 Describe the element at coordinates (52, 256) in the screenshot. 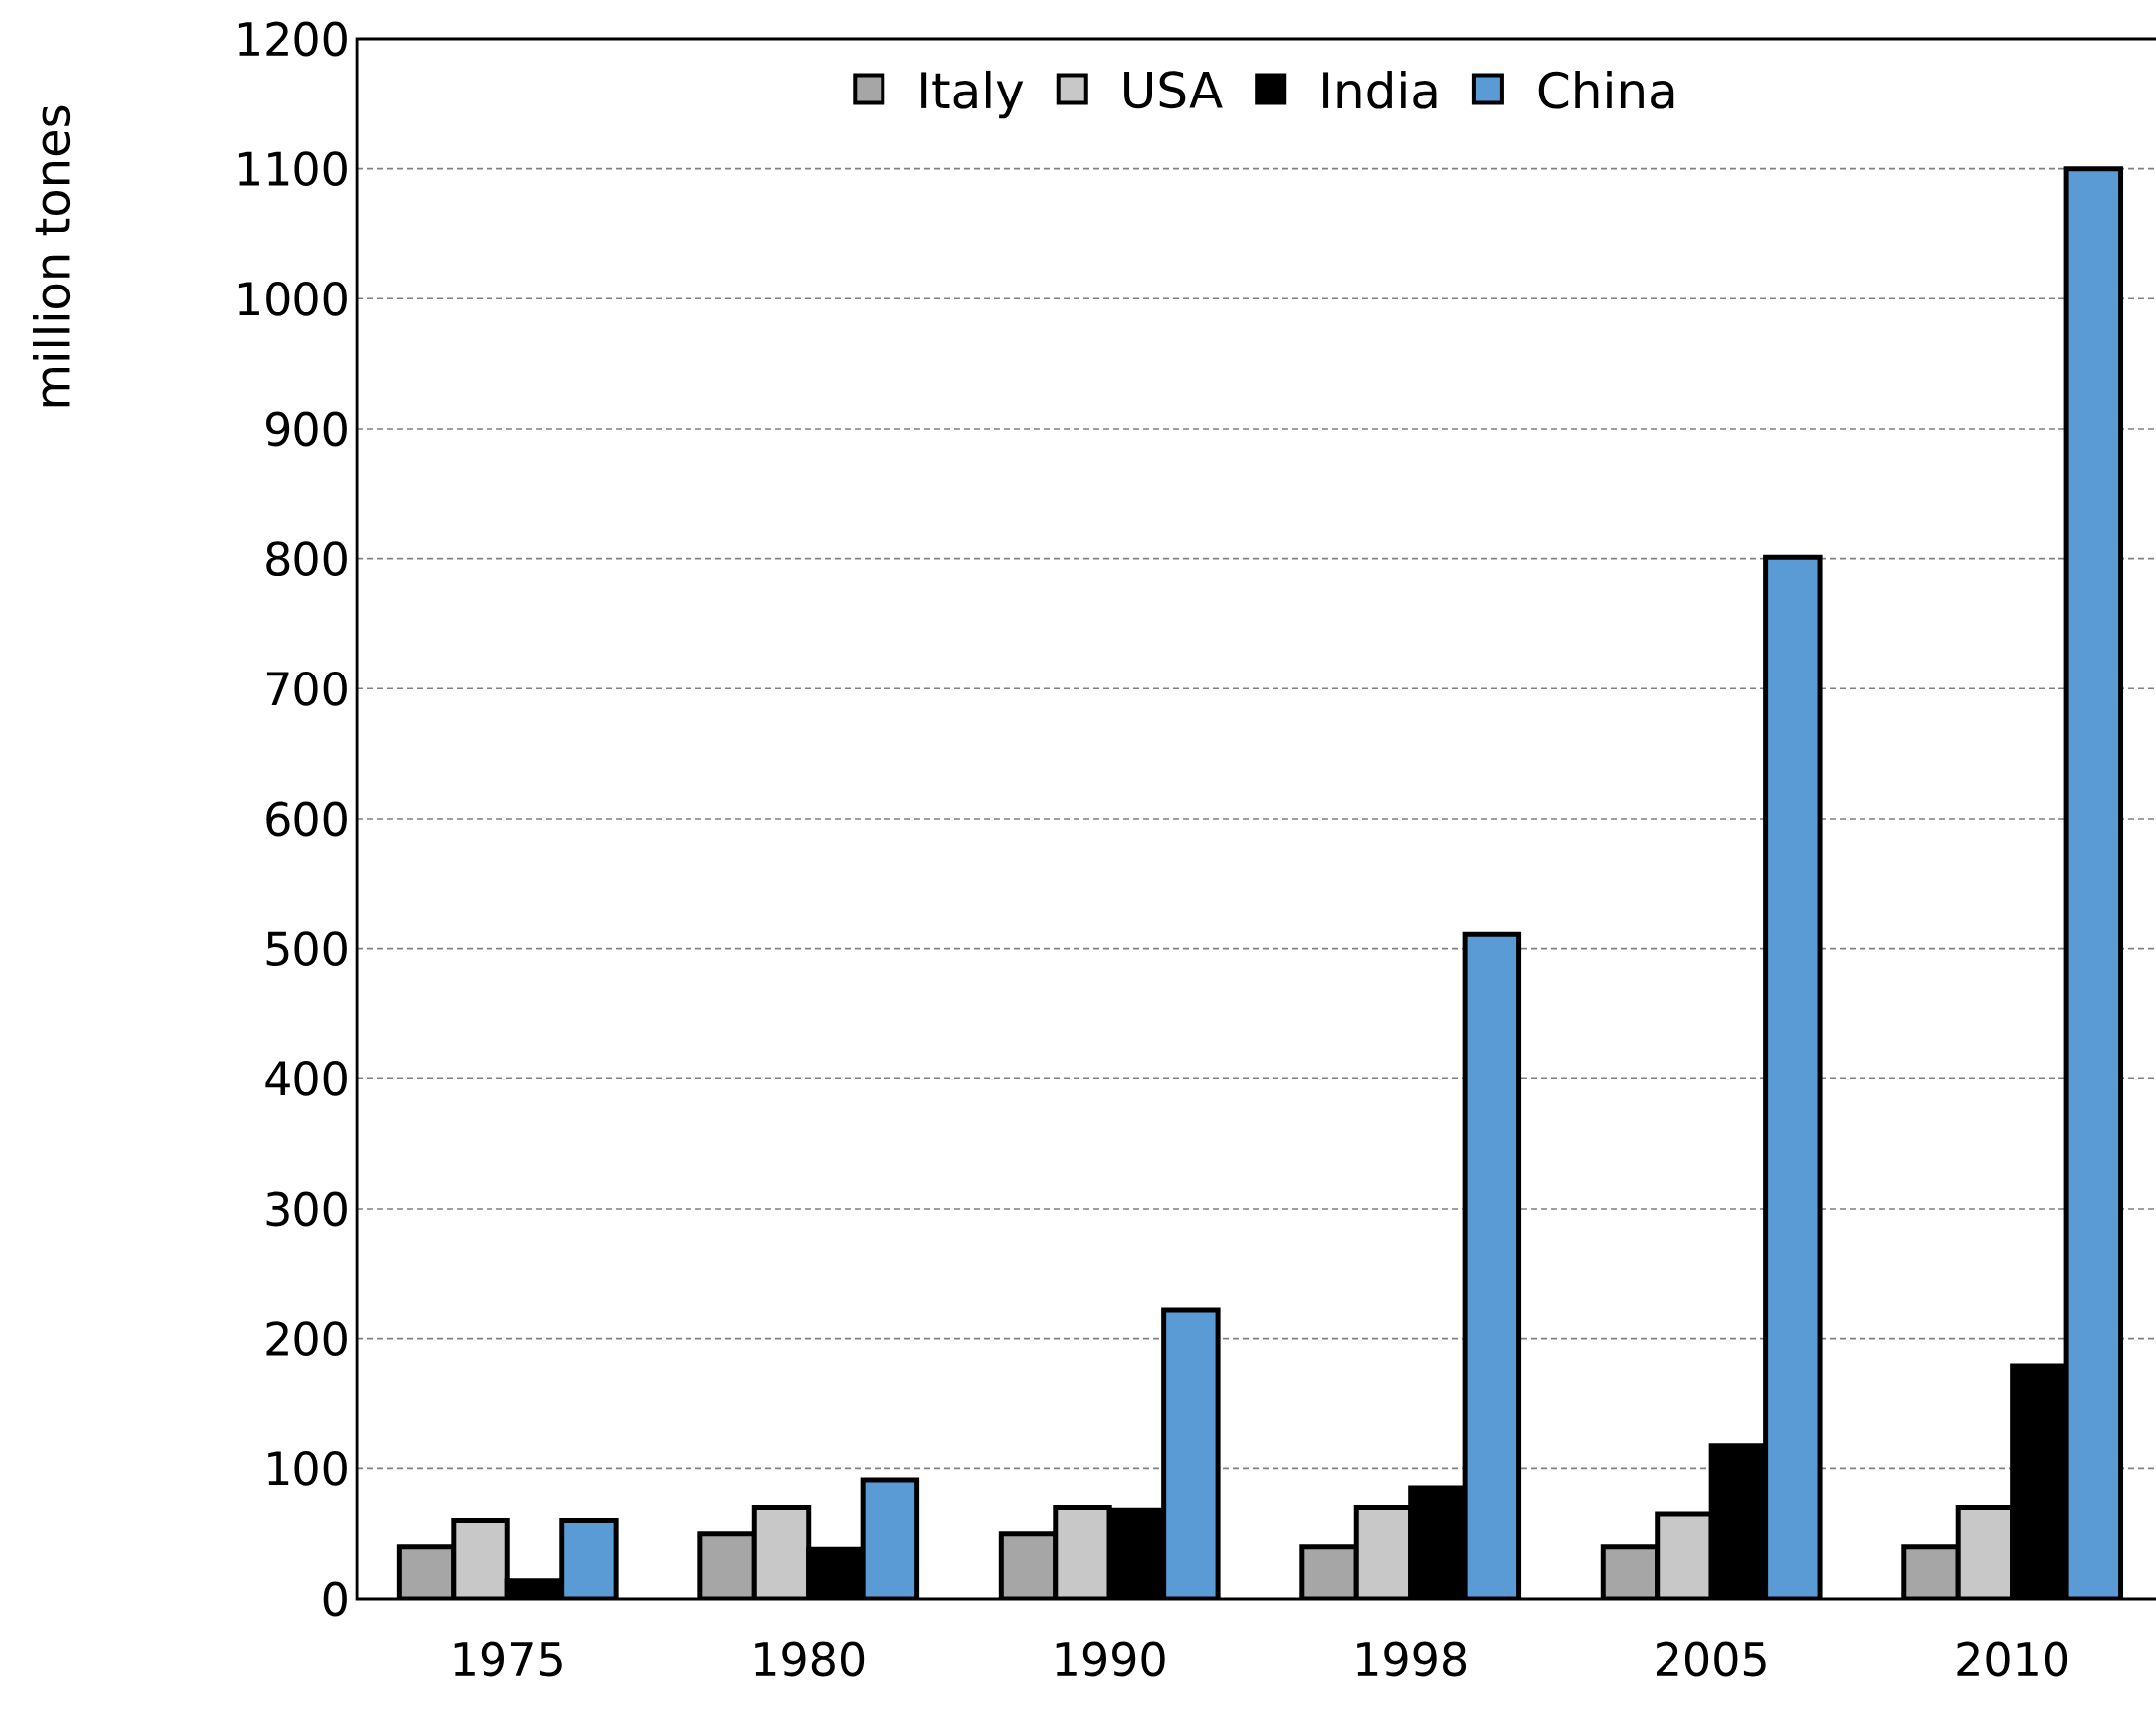

I see `y-axis-title: million tones` at that location.